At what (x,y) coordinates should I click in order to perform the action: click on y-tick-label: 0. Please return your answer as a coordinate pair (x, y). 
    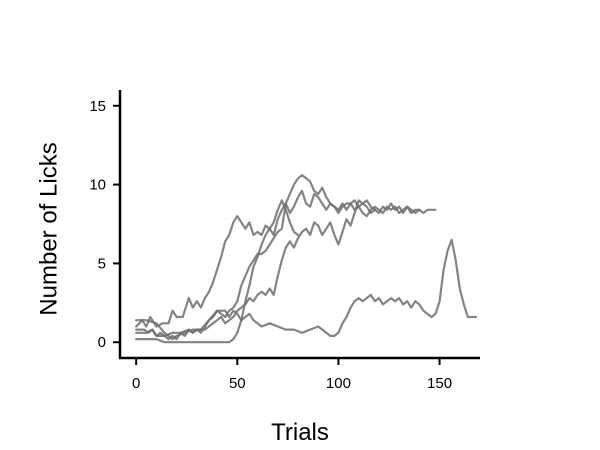
    Looking at the image, I should click on (102, 342).